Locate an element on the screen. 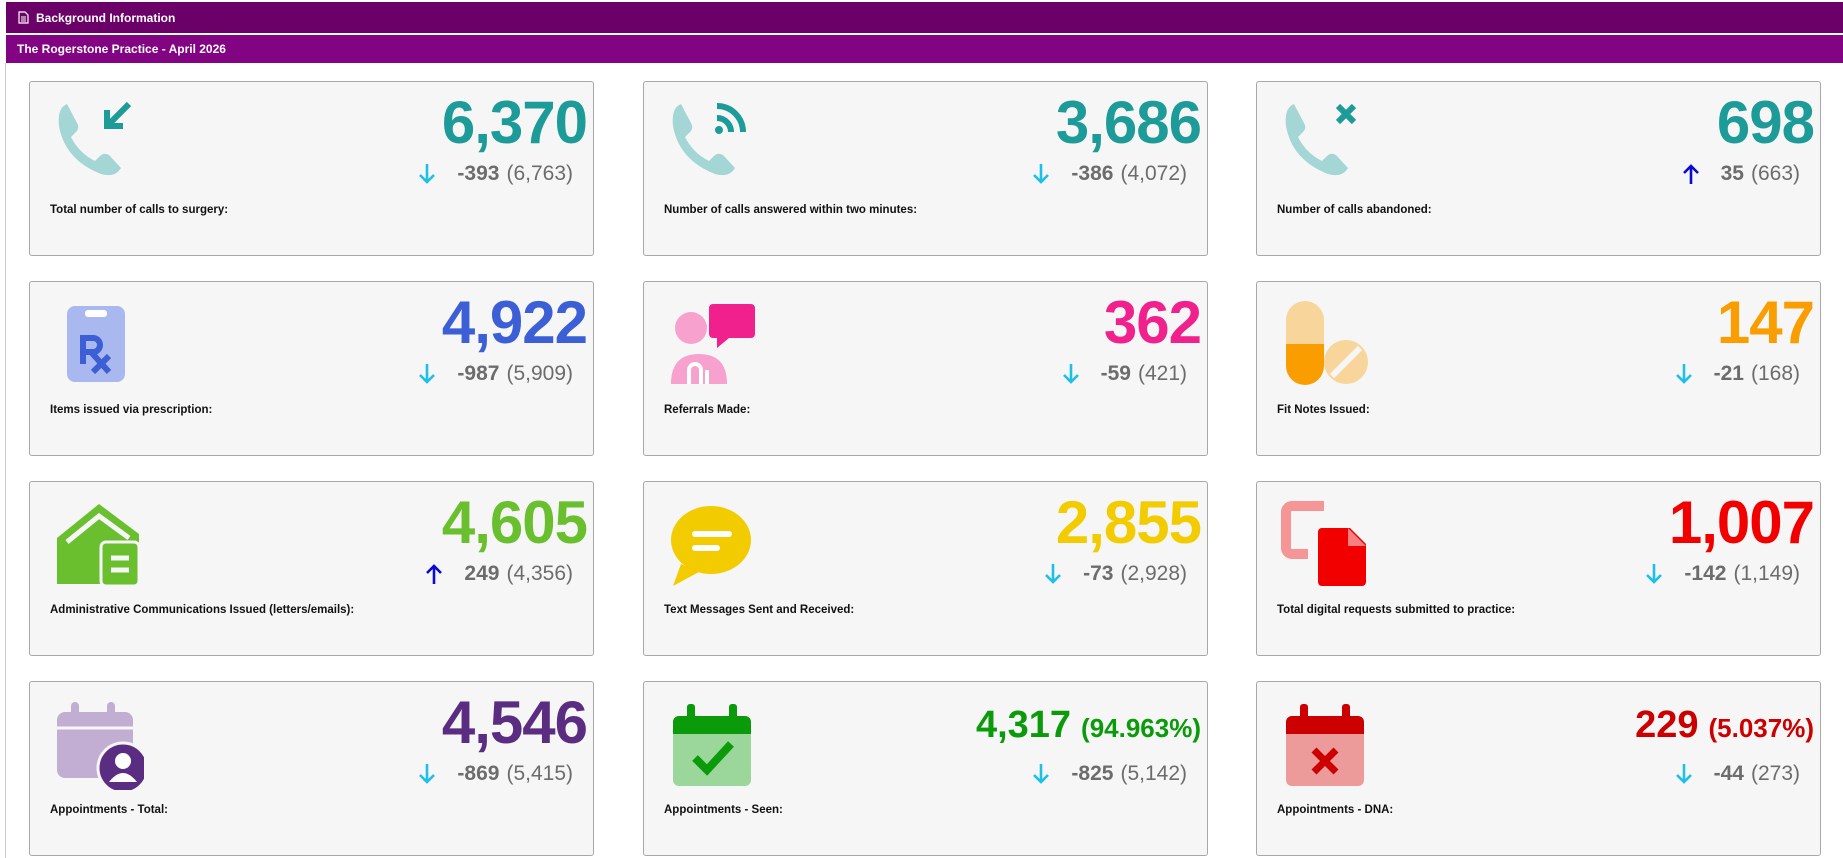  section-header: Background Information is located at coordinates (924, 17).